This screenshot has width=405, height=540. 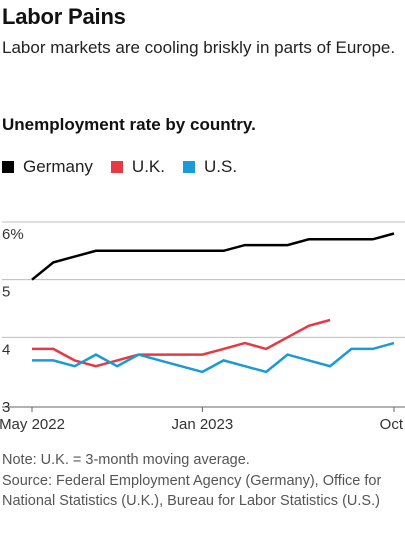 I want to click on legend-item-uk: U.K., so click(x=137, y=167).